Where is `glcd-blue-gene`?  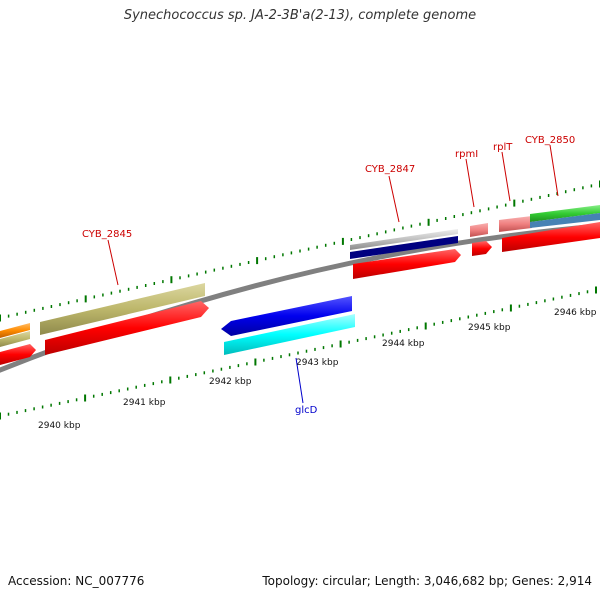 glcd-blue-gene is located at coordinates (286, 316).